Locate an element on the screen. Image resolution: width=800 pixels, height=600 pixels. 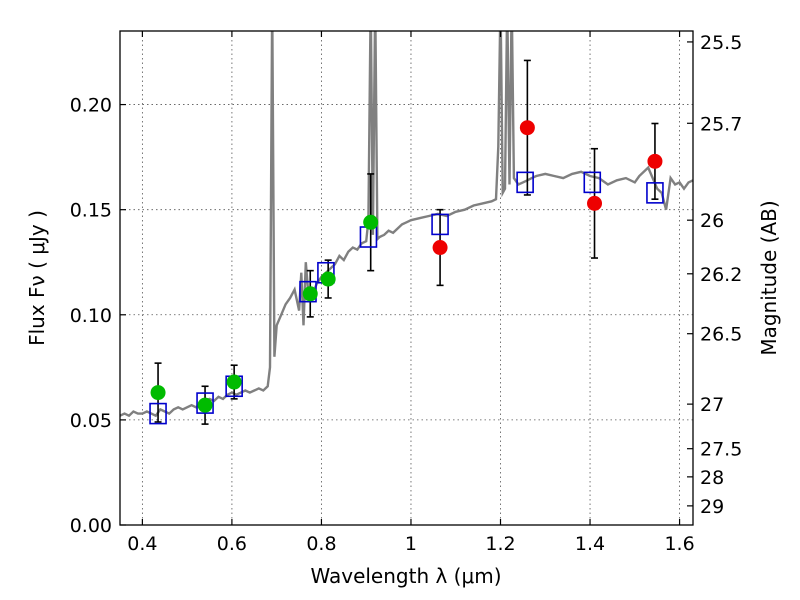
x-tick-label: 1.4 is located at coordinates (590, 544).